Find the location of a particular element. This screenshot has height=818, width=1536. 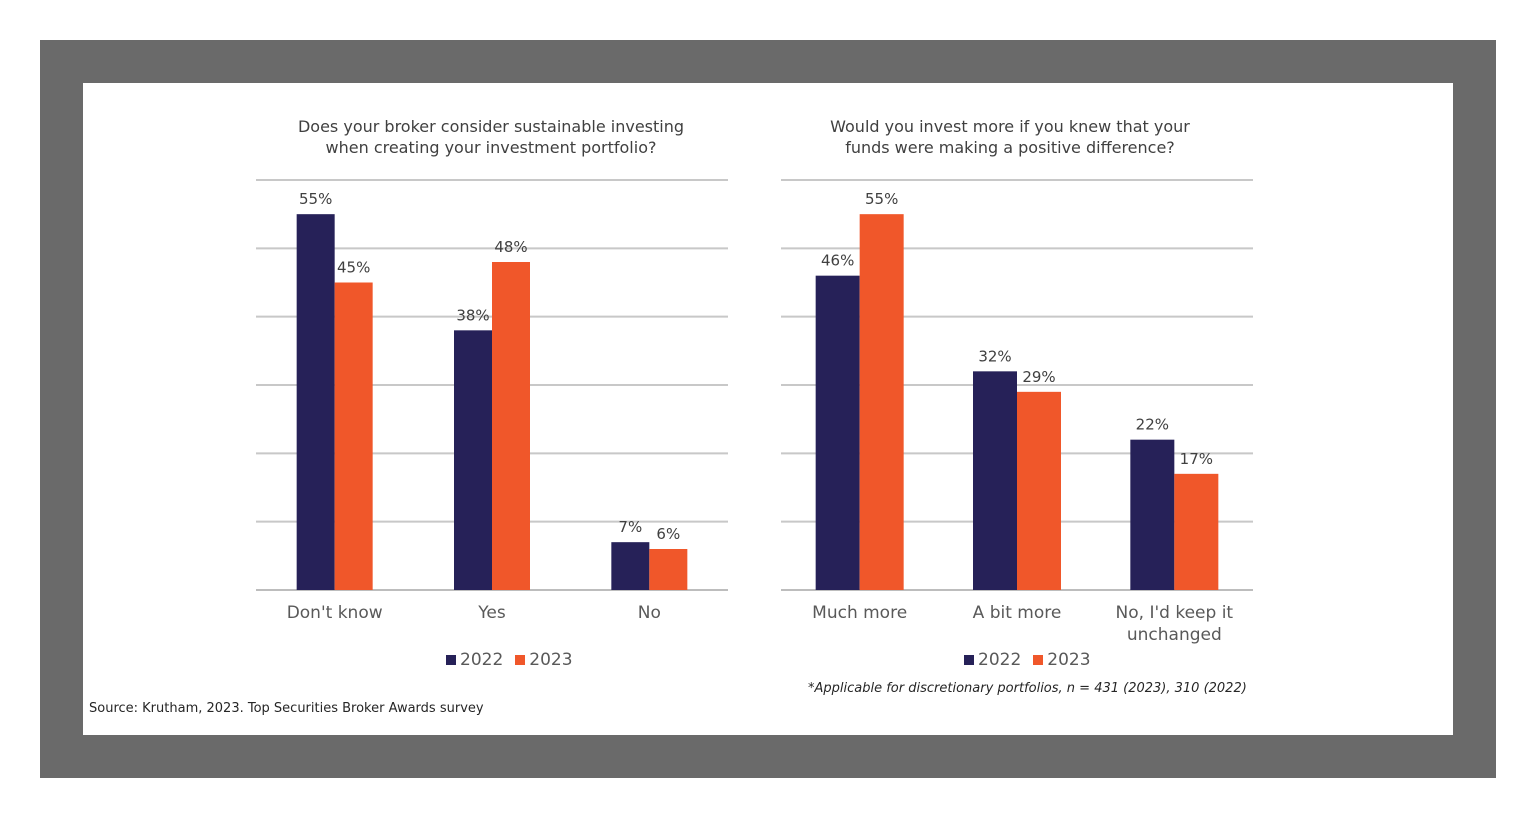

right-data-label-2022-2: 22% is located at coordinates (1152, 425).